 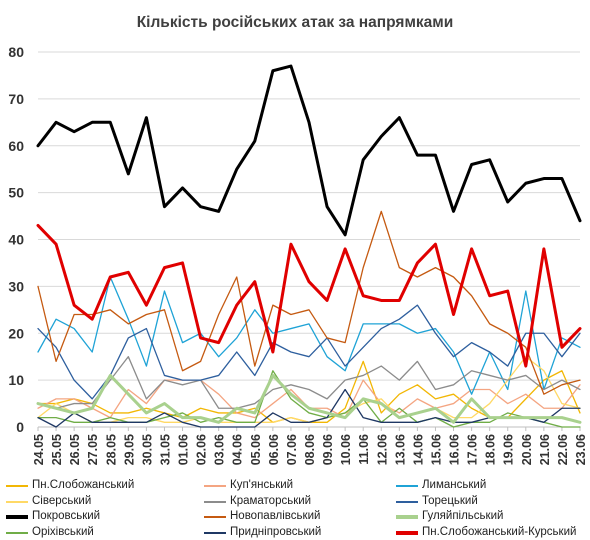 What do you see at coordinates (16, 52) in the screenshot?
I see `y-tick-label: 80` at bounding box center [16, 52].